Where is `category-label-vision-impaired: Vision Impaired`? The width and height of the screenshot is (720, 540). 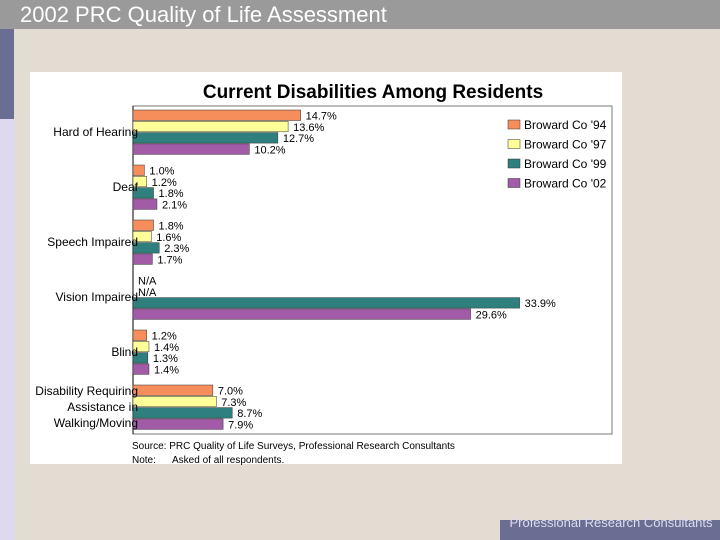 category-label-vision-impaired: Vision Impaired is located at coordinates (97, 297).